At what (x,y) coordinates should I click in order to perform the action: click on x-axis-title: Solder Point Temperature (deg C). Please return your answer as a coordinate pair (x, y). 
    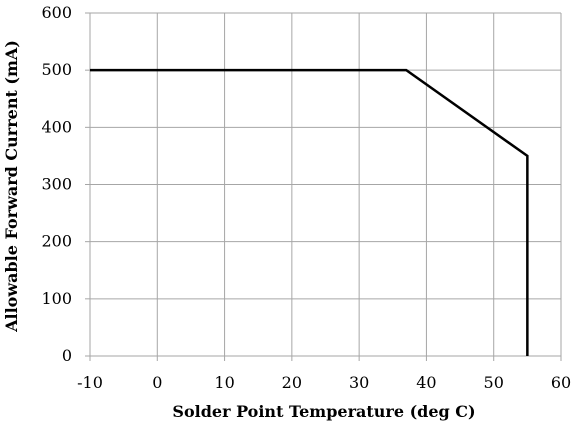
    Looking at the image, I should click on (323, 411).